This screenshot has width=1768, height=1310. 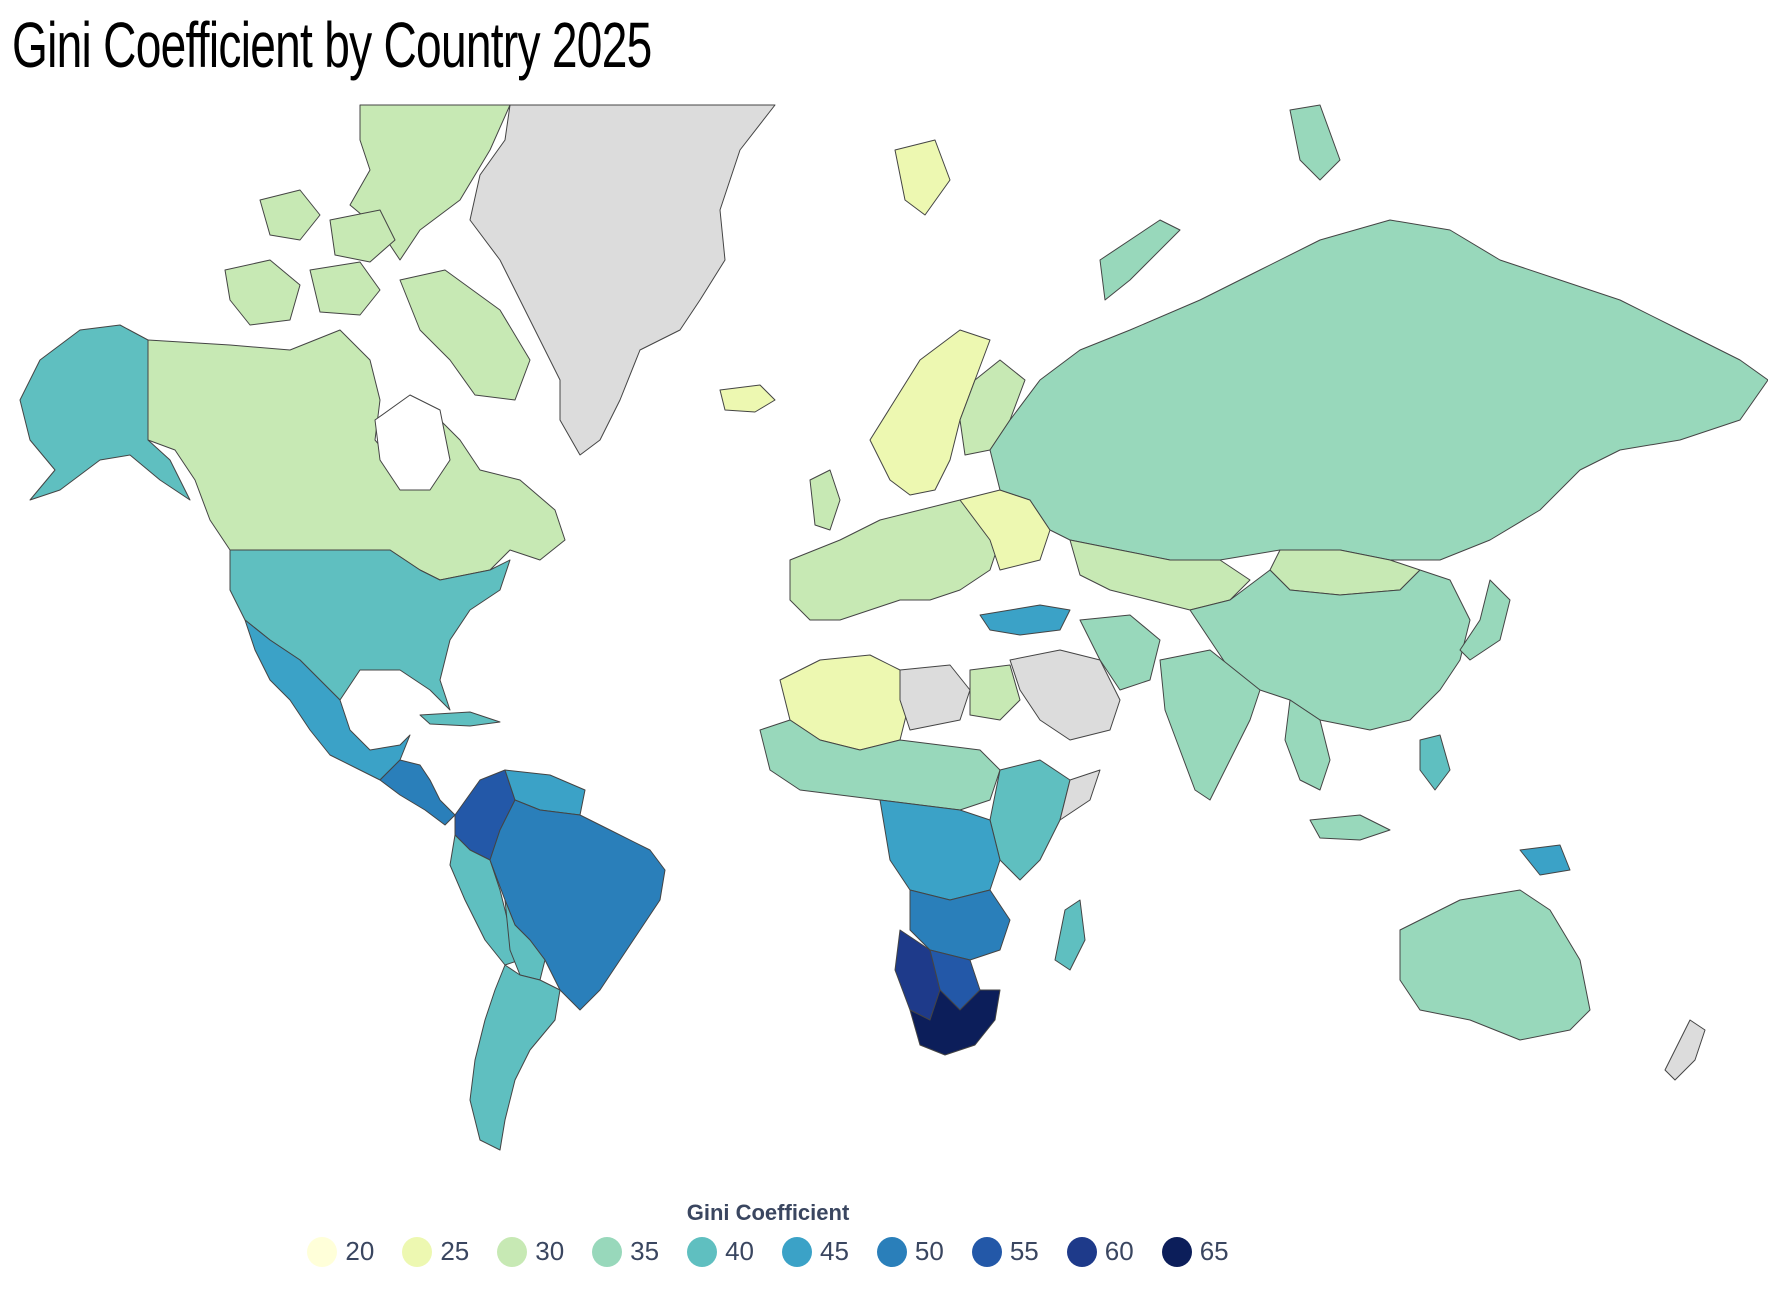 I want to click on region-canada, so click(x=356, y=455).